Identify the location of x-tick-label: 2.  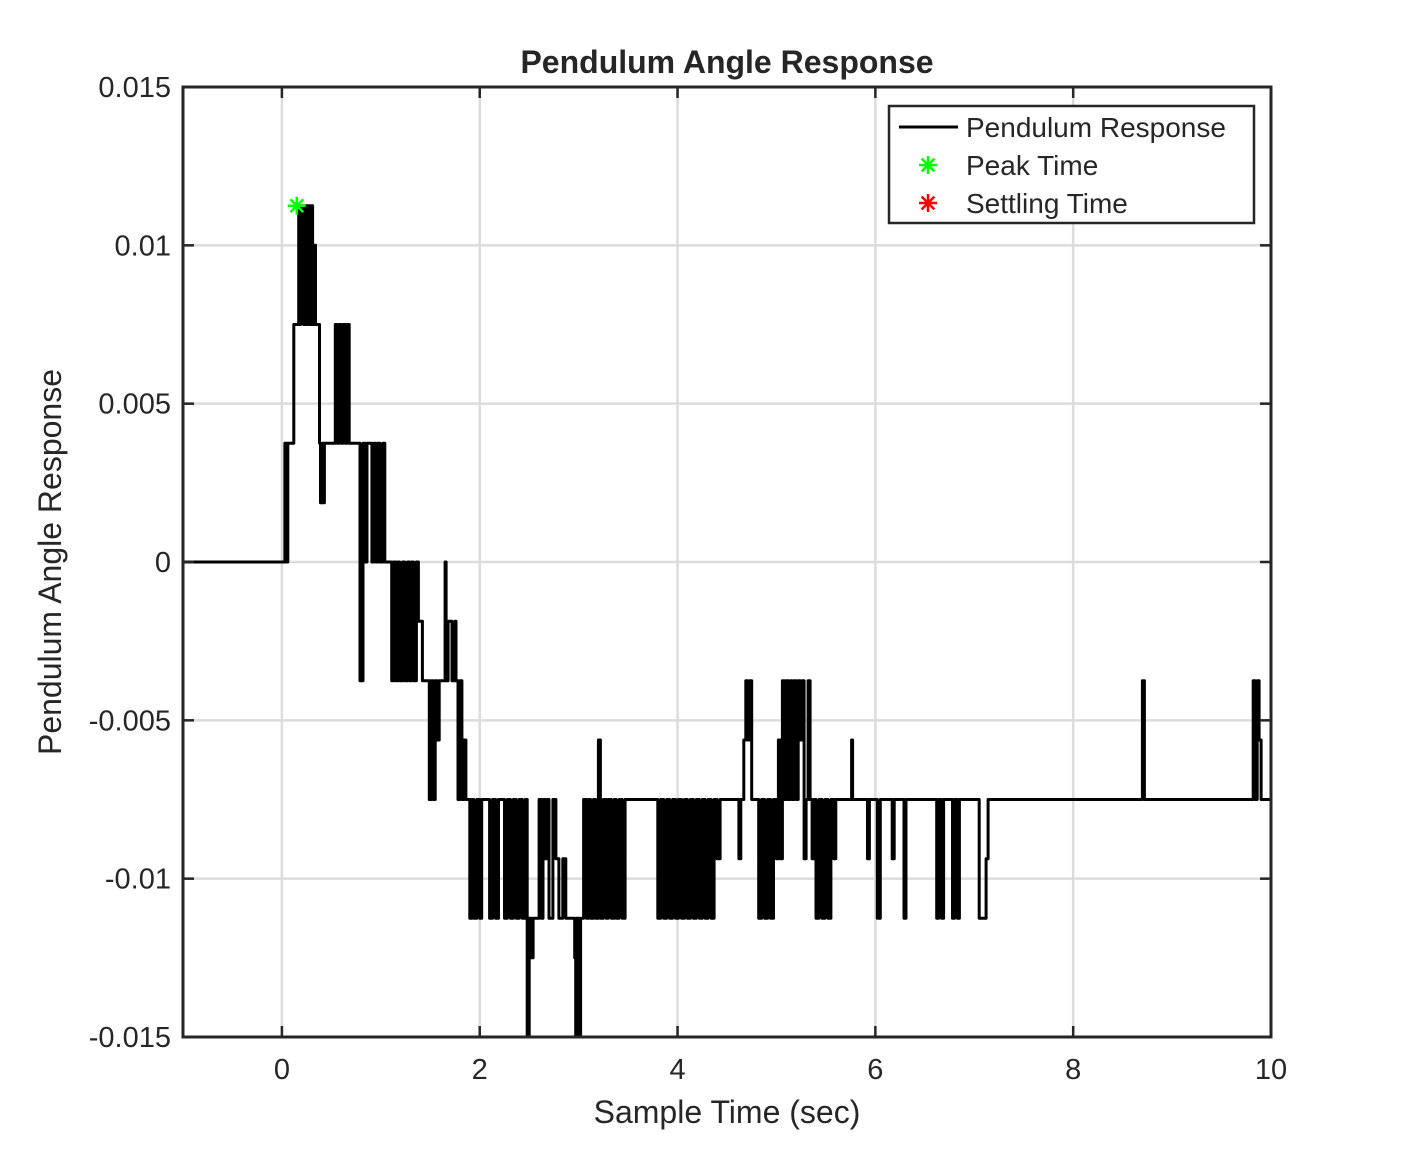
(480, 1070).